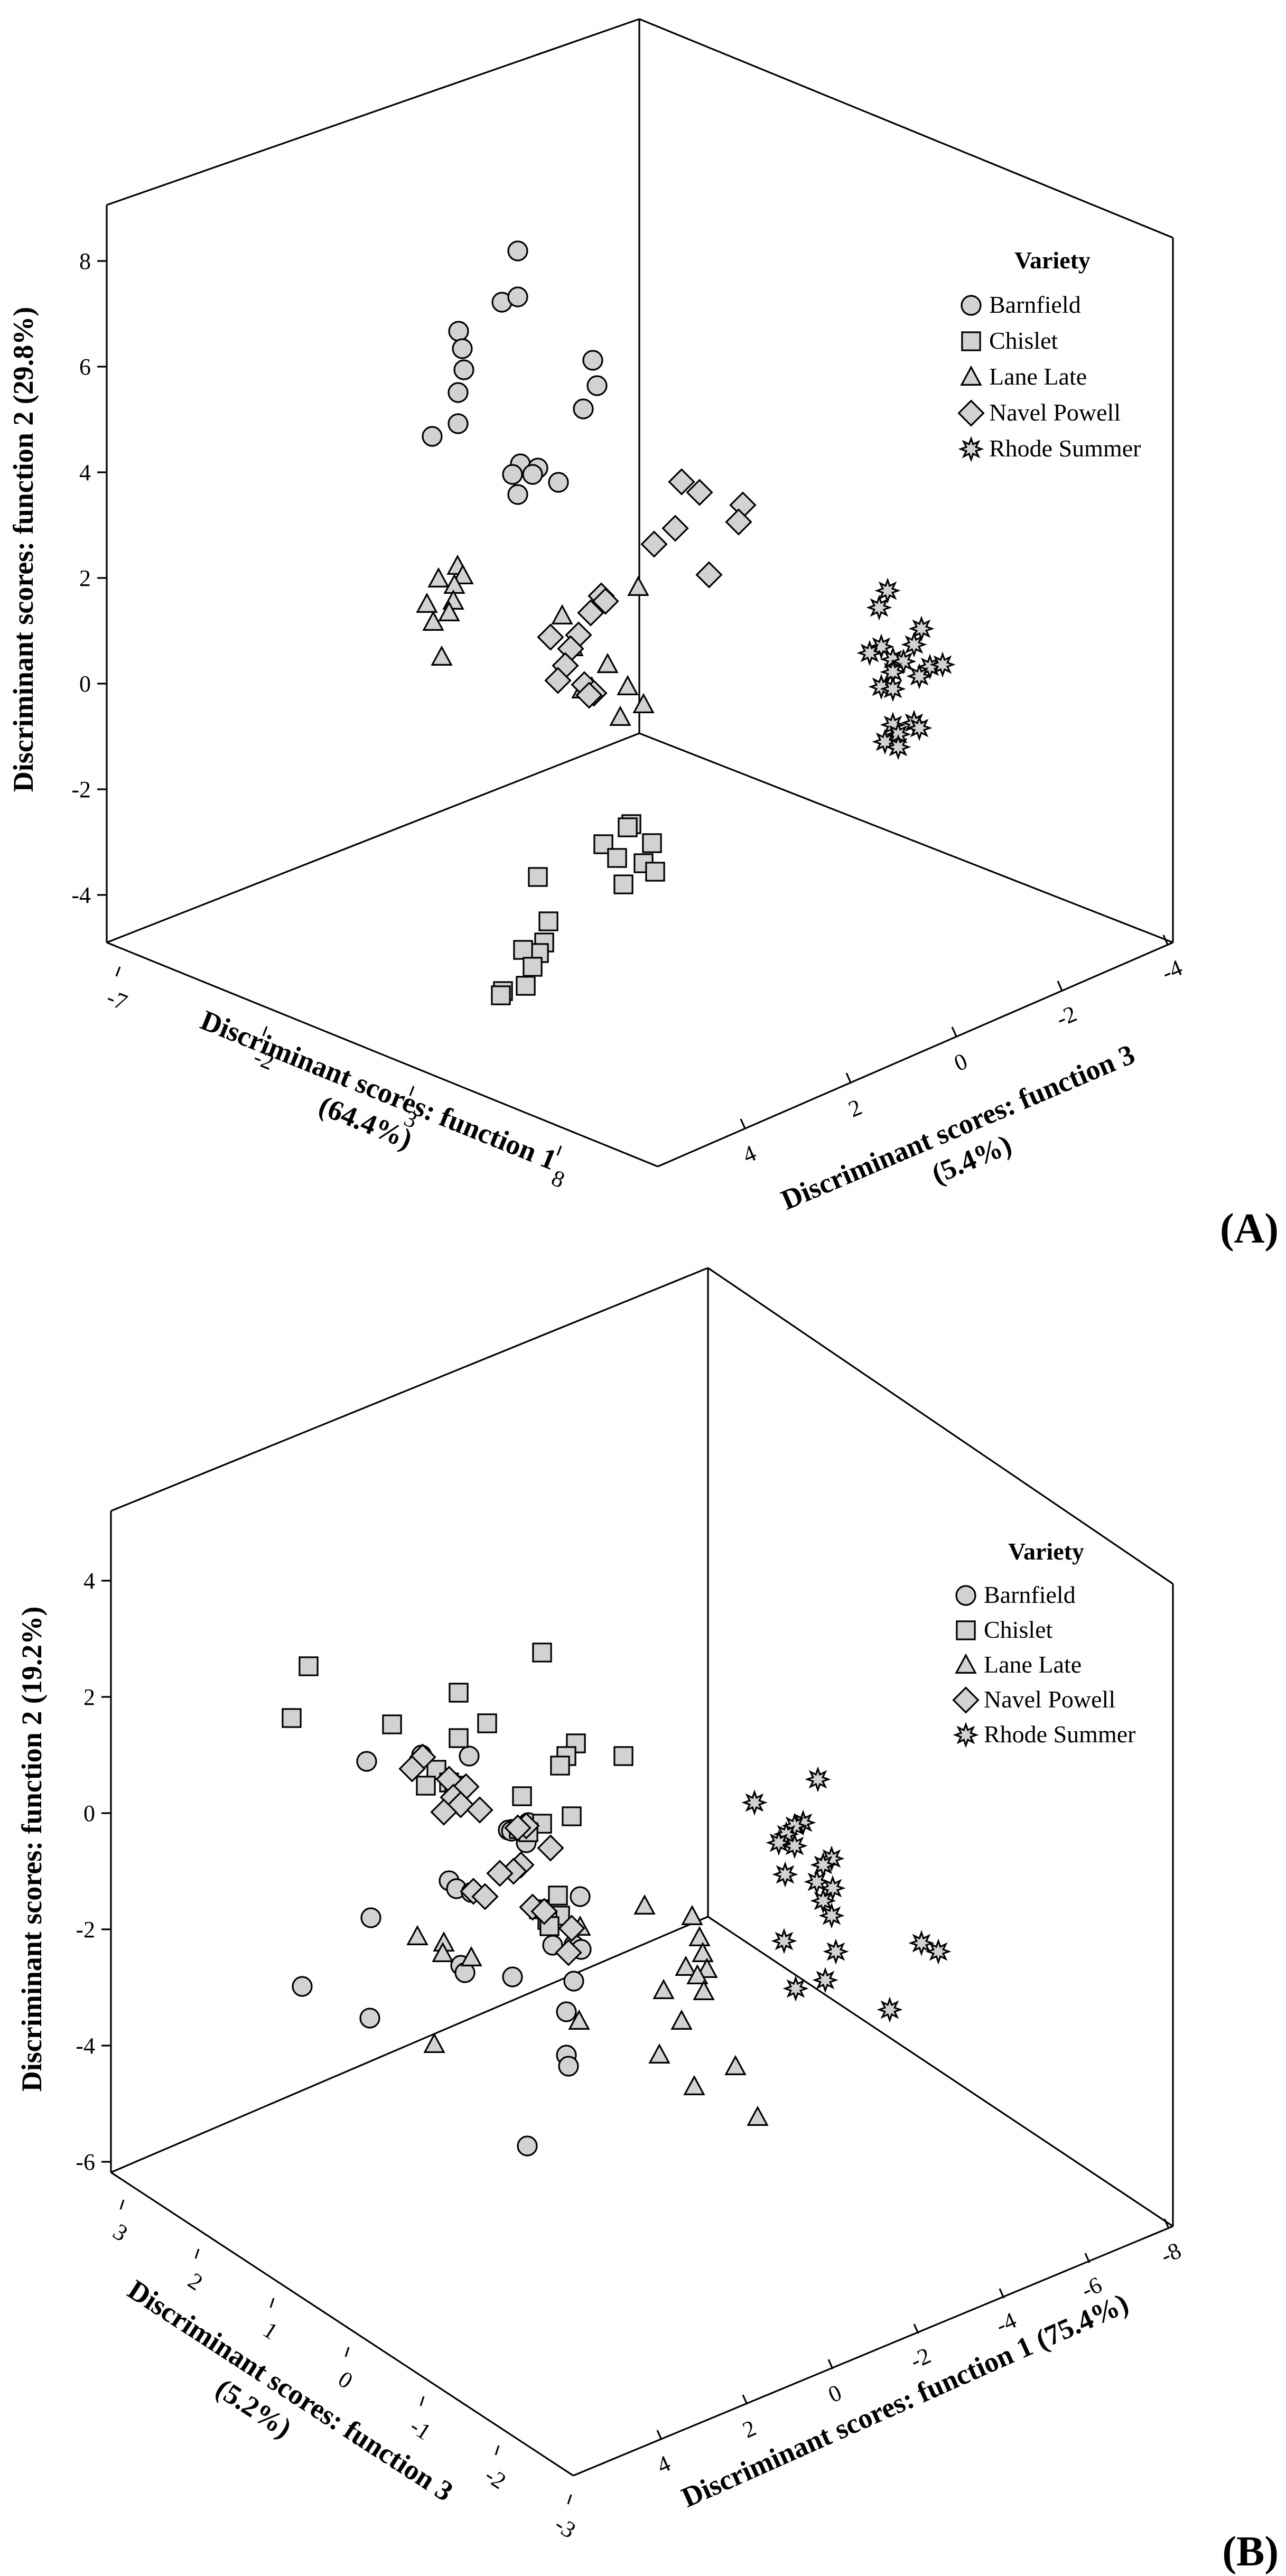  What do you see at coordinates (85, 1930) in the screenshot?
I see `chart-b-vtick-label: -2` at bounding box center [85, 1930].